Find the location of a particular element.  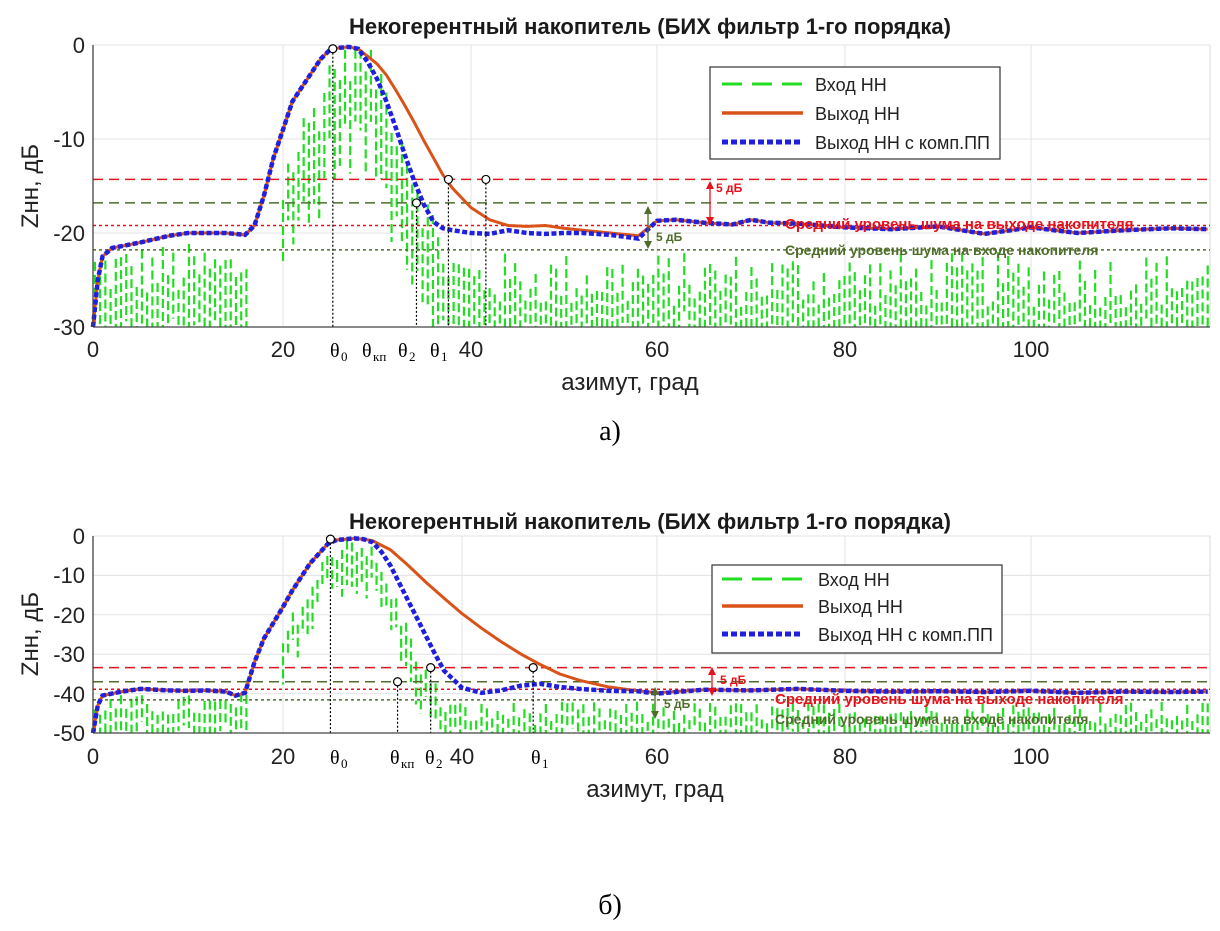

y-tick-label: -50 is located at coordinates (69, 733).